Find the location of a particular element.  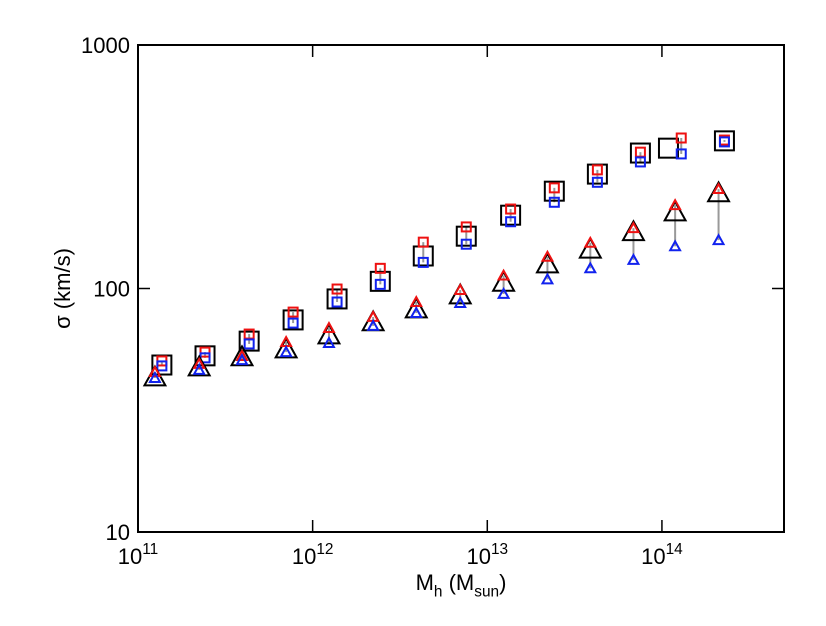

y-tick-label: 10 is located at coordinates (118, 532).